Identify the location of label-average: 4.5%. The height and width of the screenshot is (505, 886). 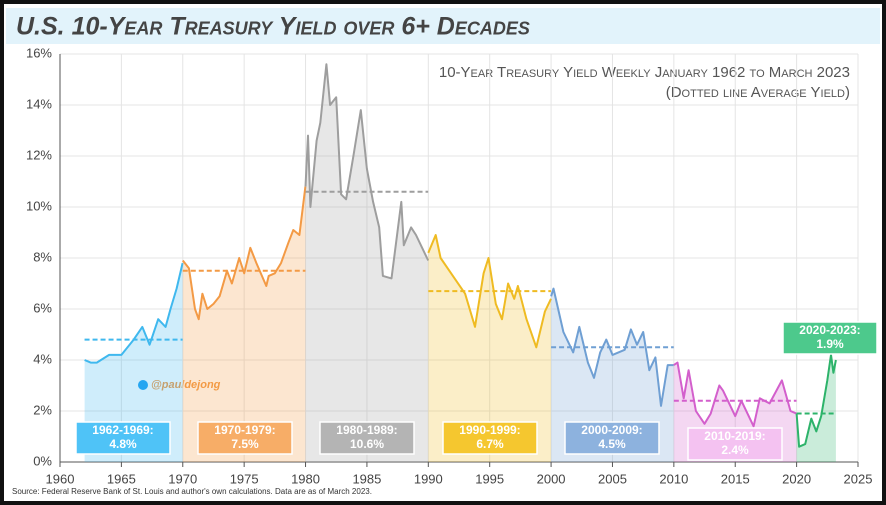
(612, 444).